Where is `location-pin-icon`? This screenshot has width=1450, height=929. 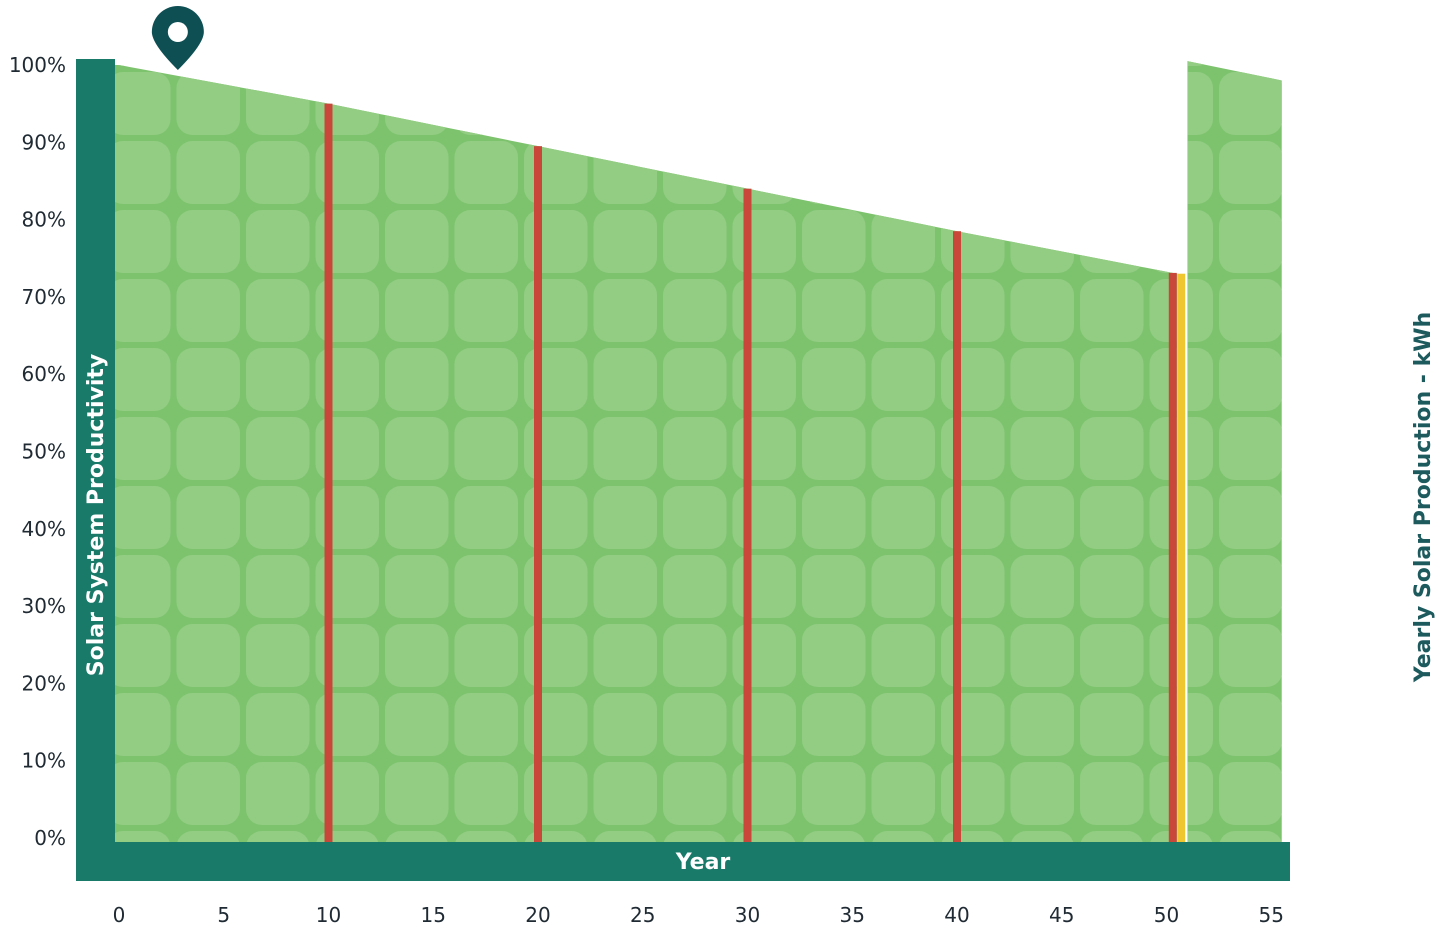 location-pin-icon is located at coordinates (177, 38).